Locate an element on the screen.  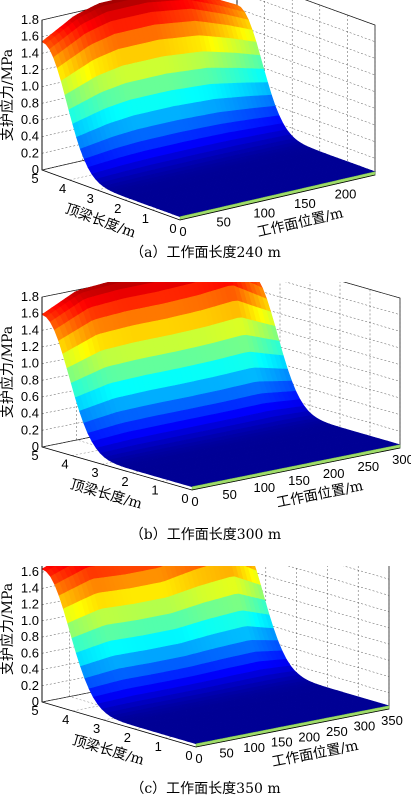
y-tick-label: 350 is located at coordinates (392, 720).